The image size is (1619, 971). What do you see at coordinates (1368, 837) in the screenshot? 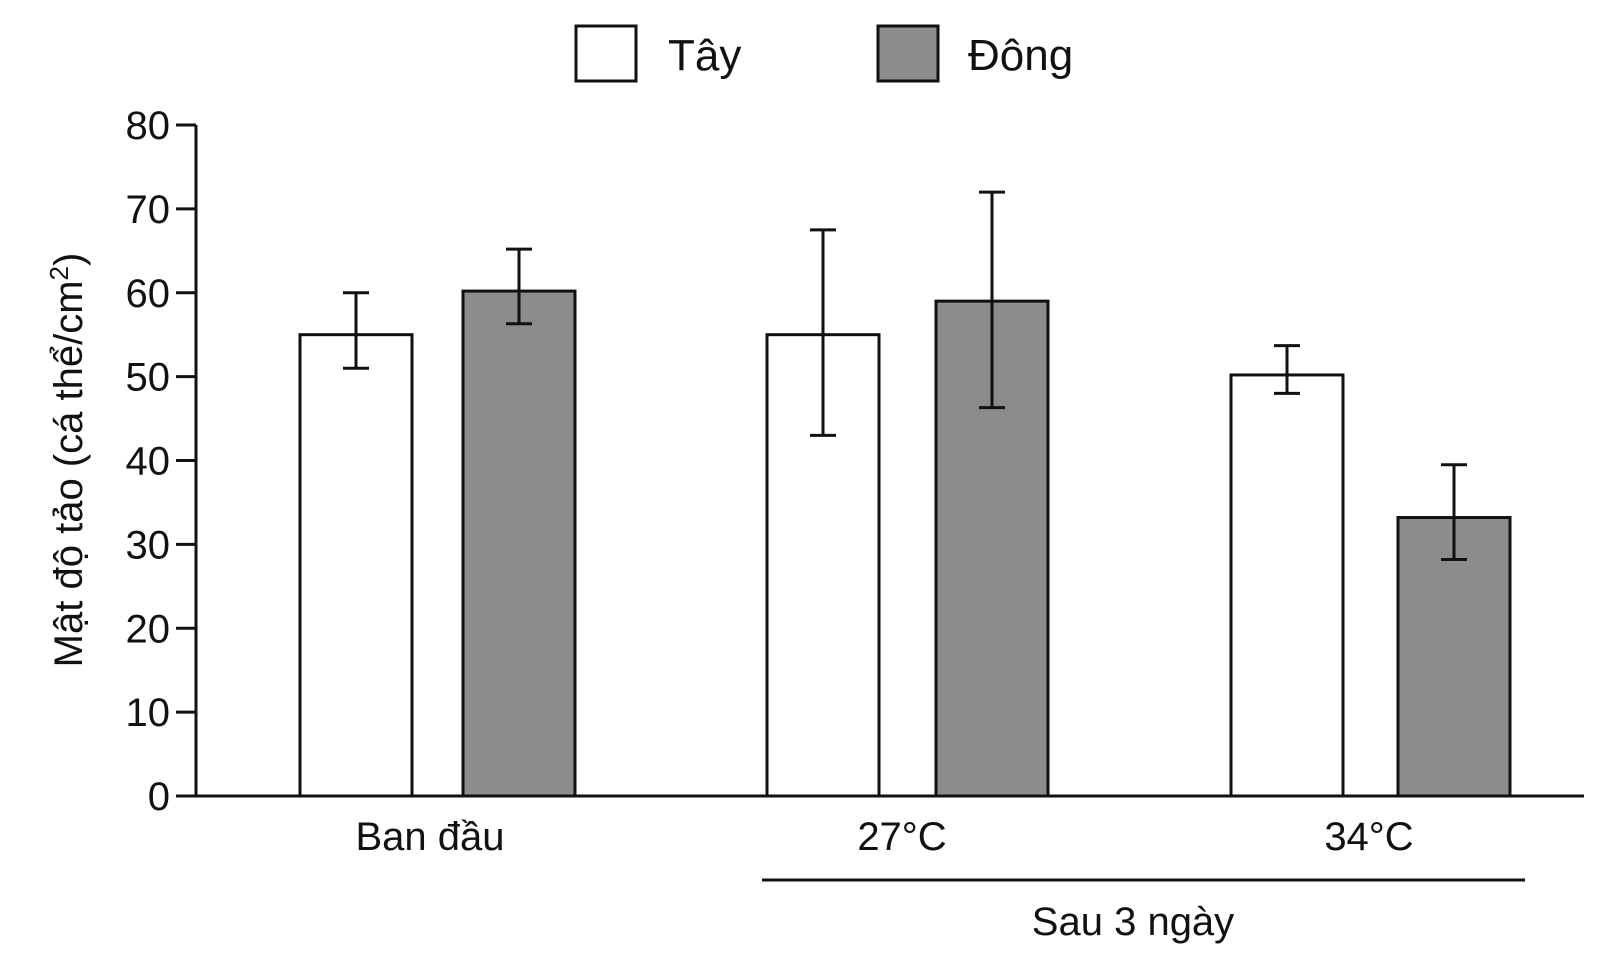
I see `x-category-label: 34°C` at bounding box center [1368, 837].